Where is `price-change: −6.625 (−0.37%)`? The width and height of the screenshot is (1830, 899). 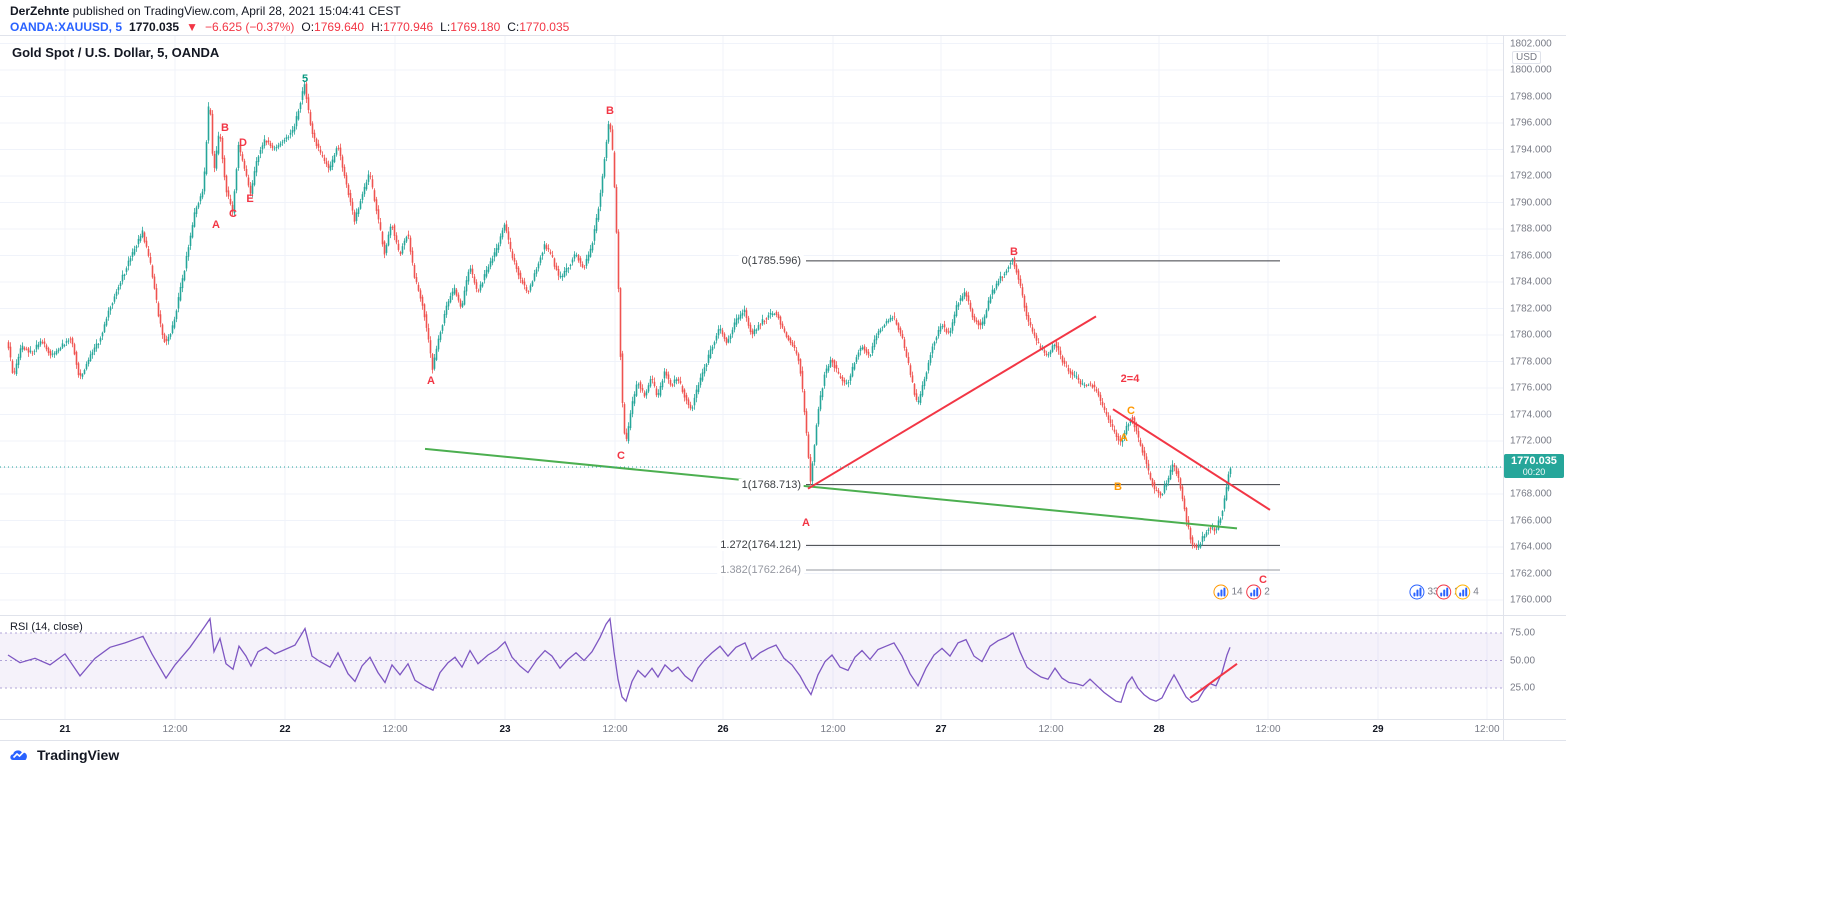 price-change: −6.625 (−0.37%) is located at coordinates (249, 27).